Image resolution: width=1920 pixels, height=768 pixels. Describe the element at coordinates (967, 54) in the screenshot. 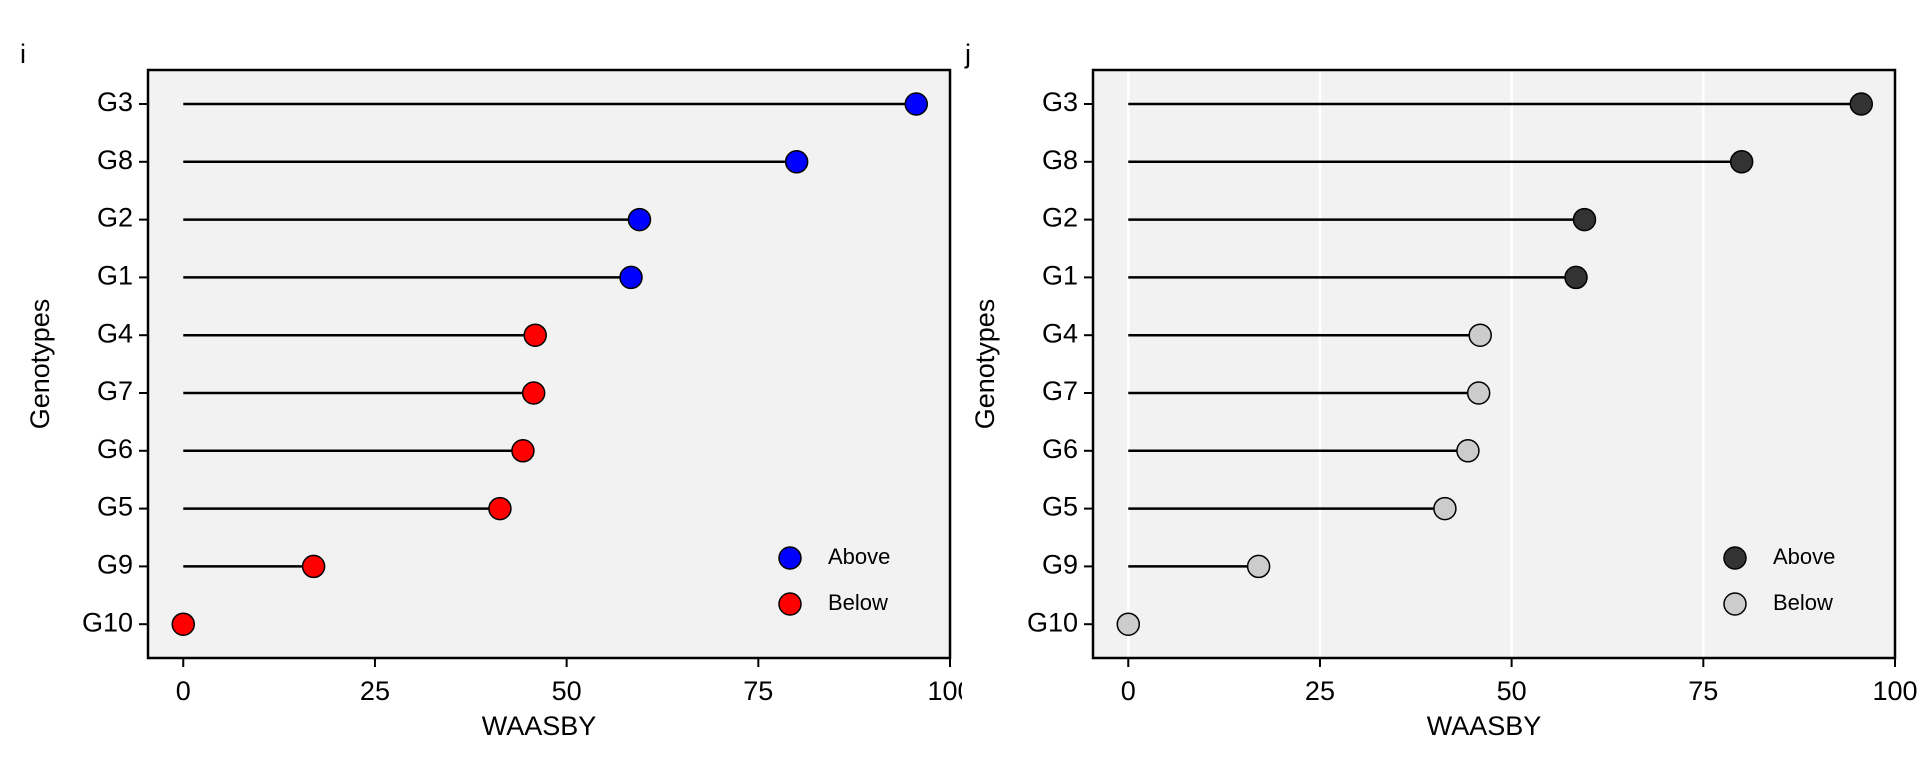

I see `panel-label: j` at that location.